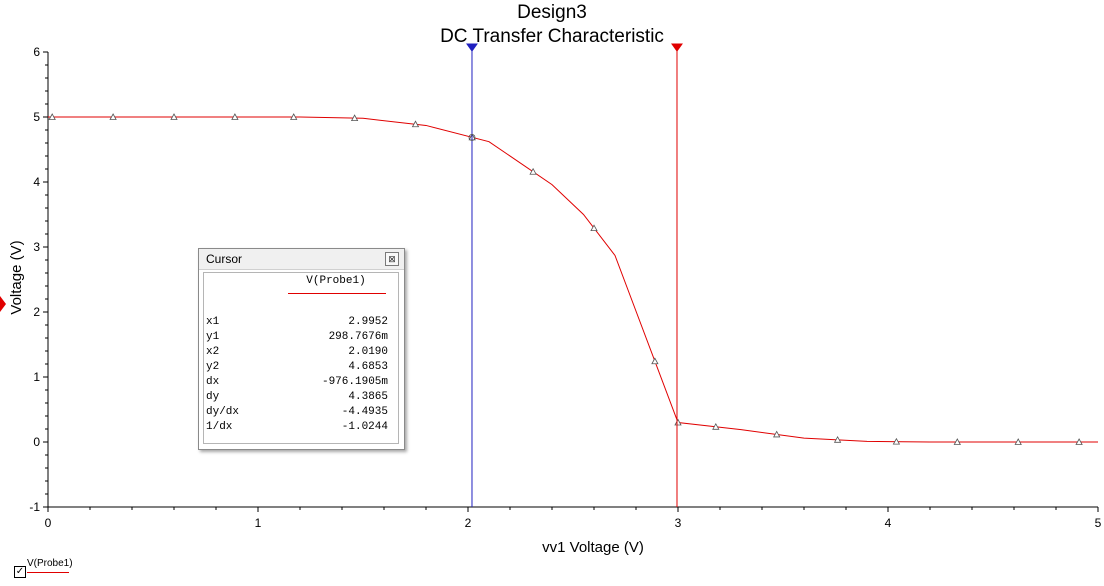 The image size is (1104, 586). What do you see at coordinates (36, 442) in the screenshot?
I see `y-tick-label: 0` at bounding box center [36, 442].